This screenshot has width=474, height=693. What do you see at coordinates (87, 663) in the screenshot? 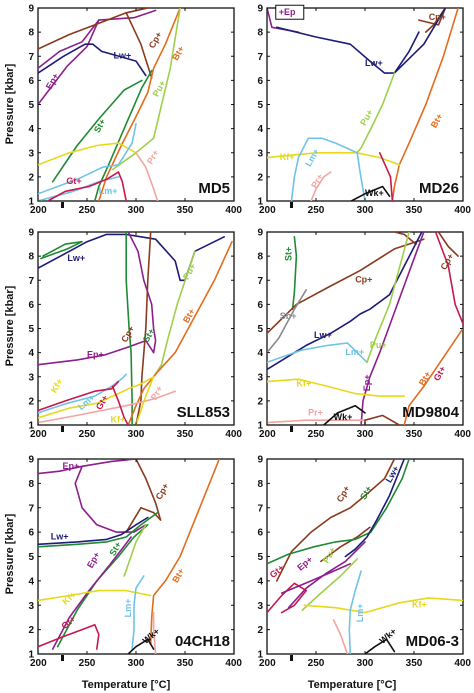
I see `x-tick-label: 250` at bounding box center [87, 663].